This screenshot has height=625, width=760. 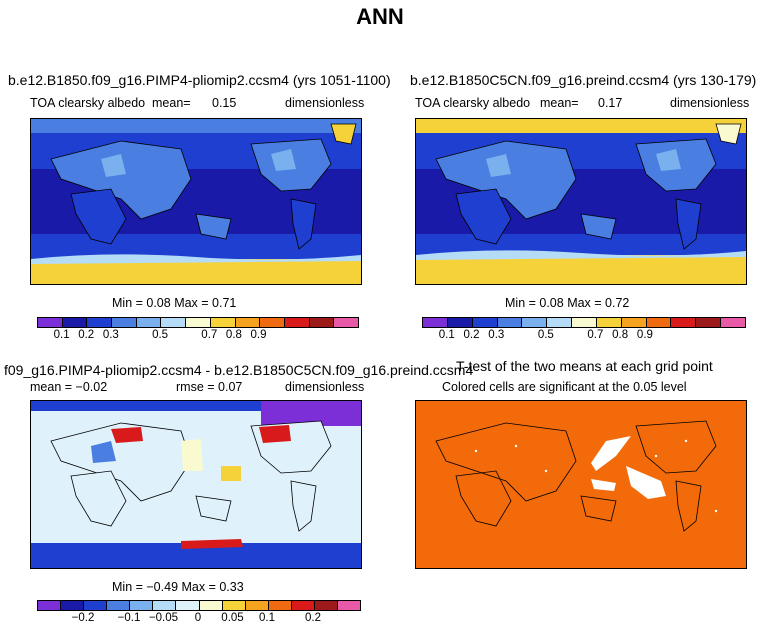 What do you see at coordinates (380, 16) in the screenshot?
I see `figure-title: ANN` at bounding box center [380, 16].